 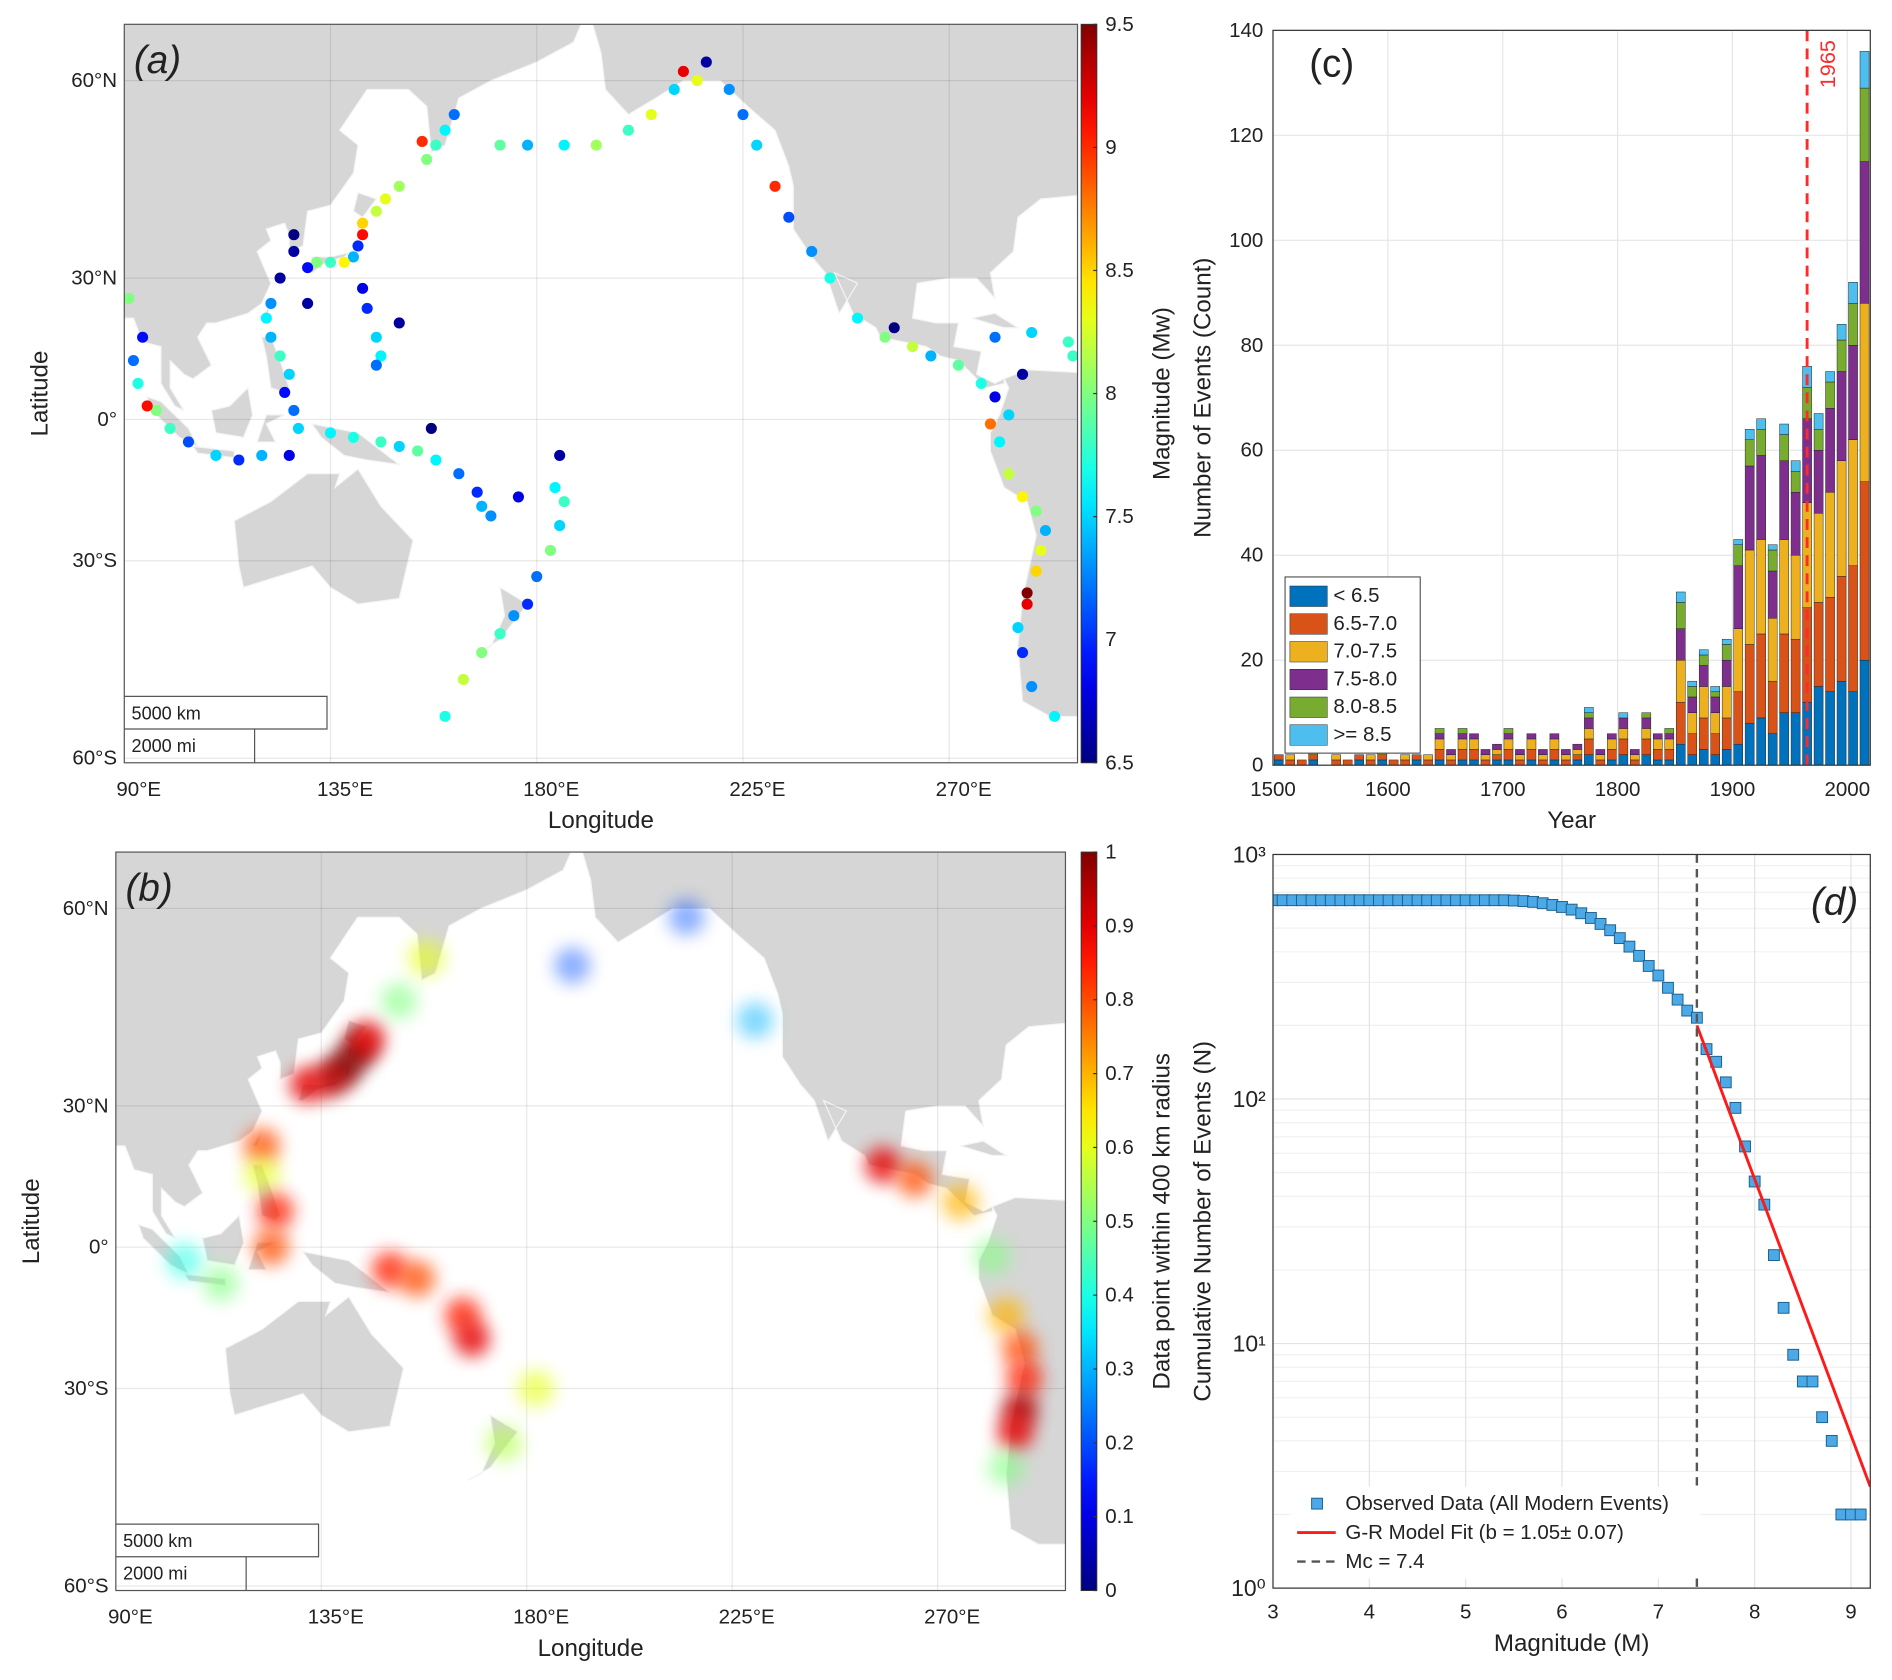 I want to click on y-tick-label: 60°N, so click(x=86, y=908).